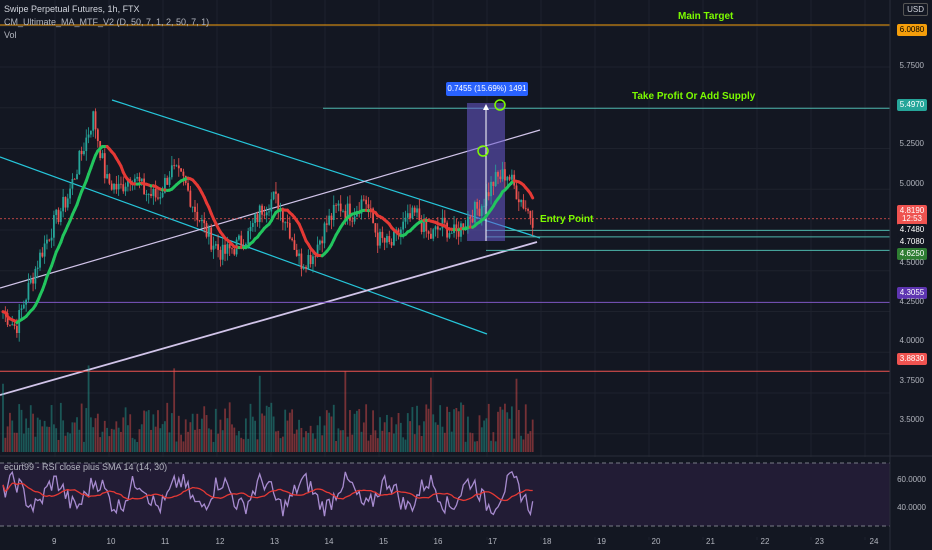 The height and width of the screenshot is (550, 932). Describe the element at coordinates (547, 541) in the screenshot. I see `time-tick: 18` at that location.